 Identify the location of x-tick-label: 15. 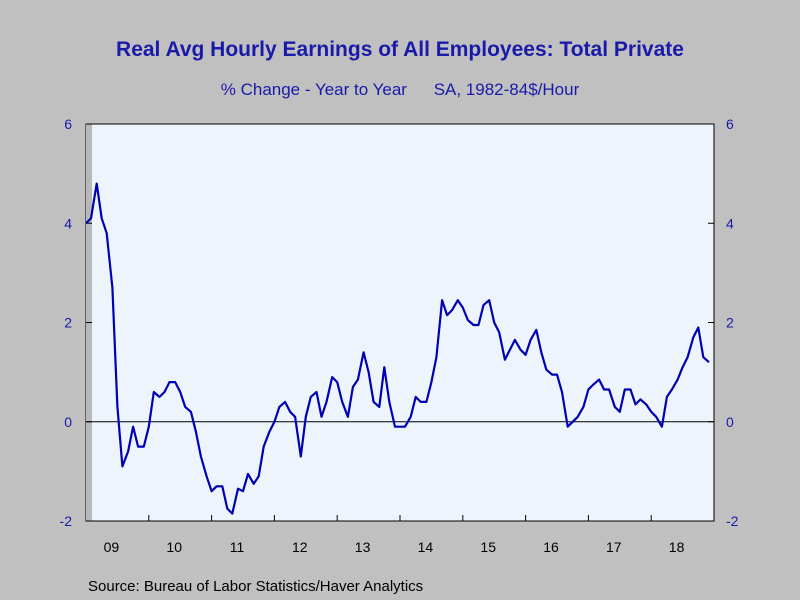
(488, 547).